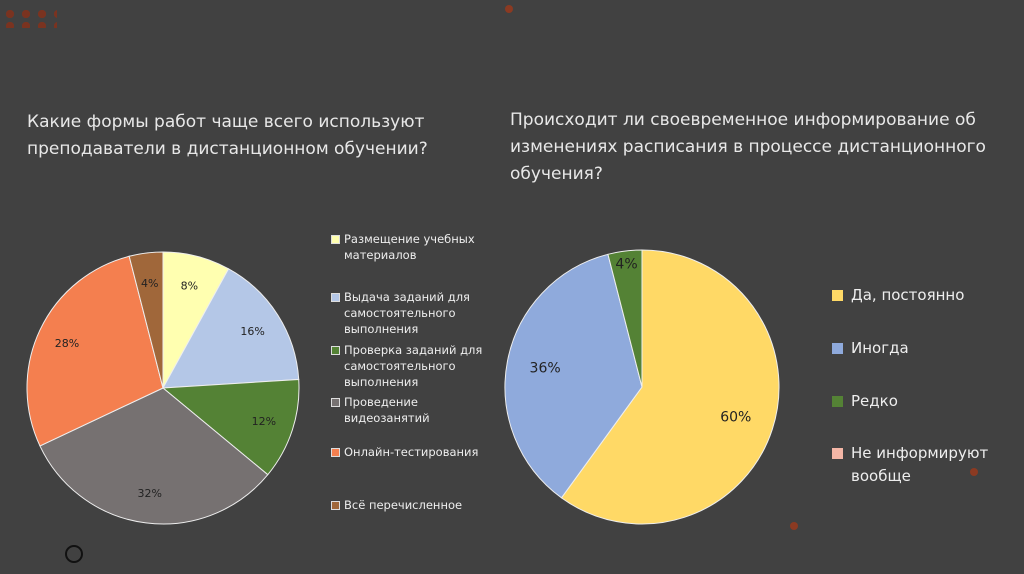  Describe the element at coordinates (403, 505) in the screenshot. I see `legend-label: Всё перечисленное` at that location.